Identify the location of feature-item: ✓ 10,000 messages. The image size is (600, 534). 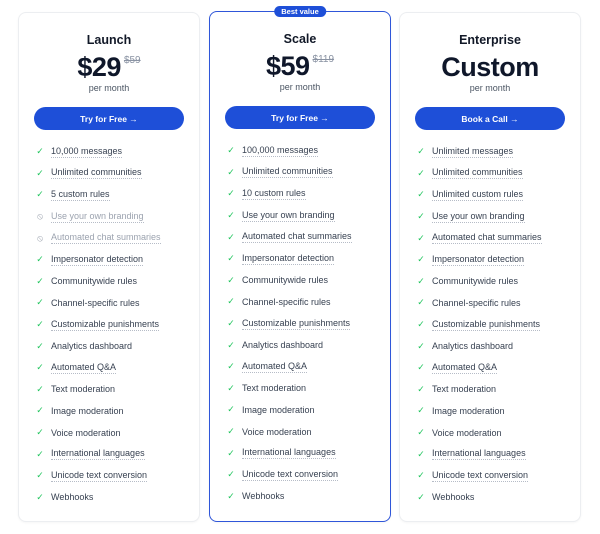
(117, 152).